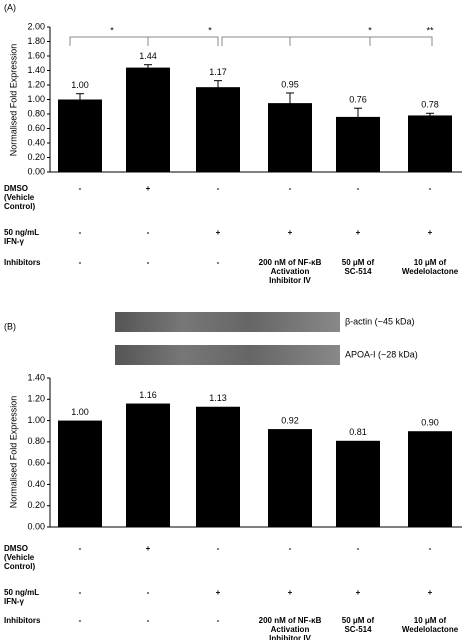 Image resolution: width=474 pixels, height=640 pixels. I want to click on significance-label: **, so click(430, 30).